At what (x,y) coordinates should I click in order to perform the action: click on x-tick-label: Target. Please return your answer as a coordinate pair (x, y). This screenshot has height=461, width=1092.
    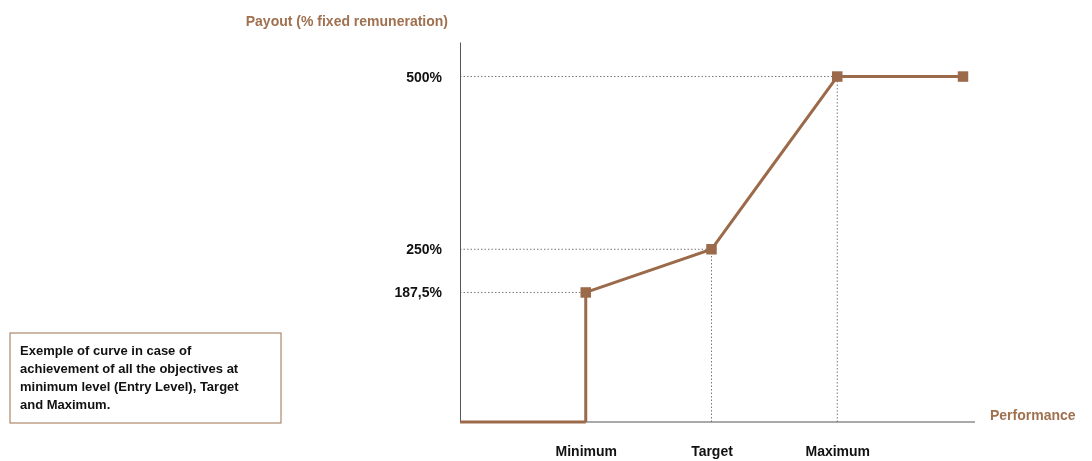
    Looking at the image, I should click on (712, 450).